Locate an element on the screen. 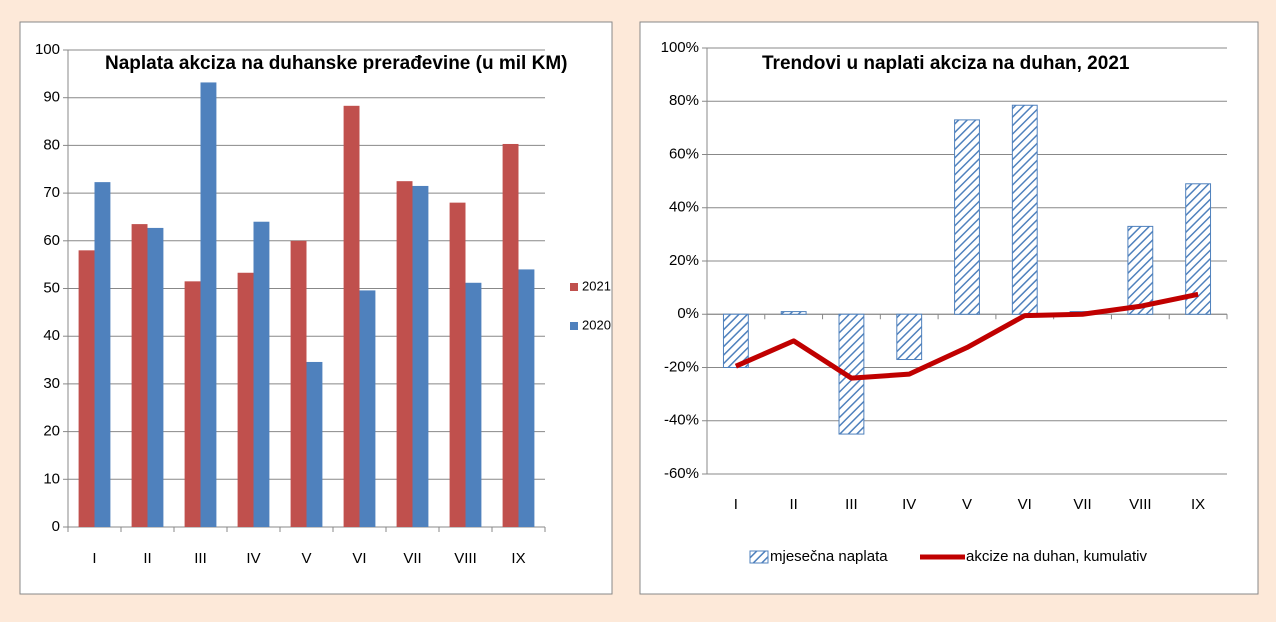  y-tick-label: 100% is located at coordinates (680, 47).